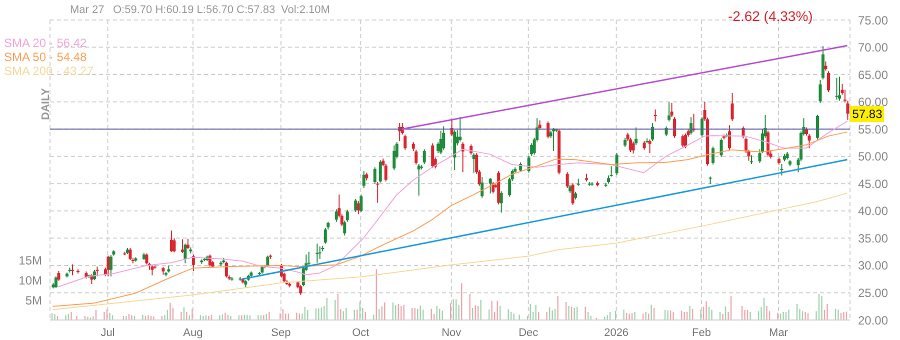 The width and height of the screenshot is (900, 340). What do you see at coordinates (867, 114) in the screenshot?
I see `annotation: 57.83` at bounding box center [867, 114].